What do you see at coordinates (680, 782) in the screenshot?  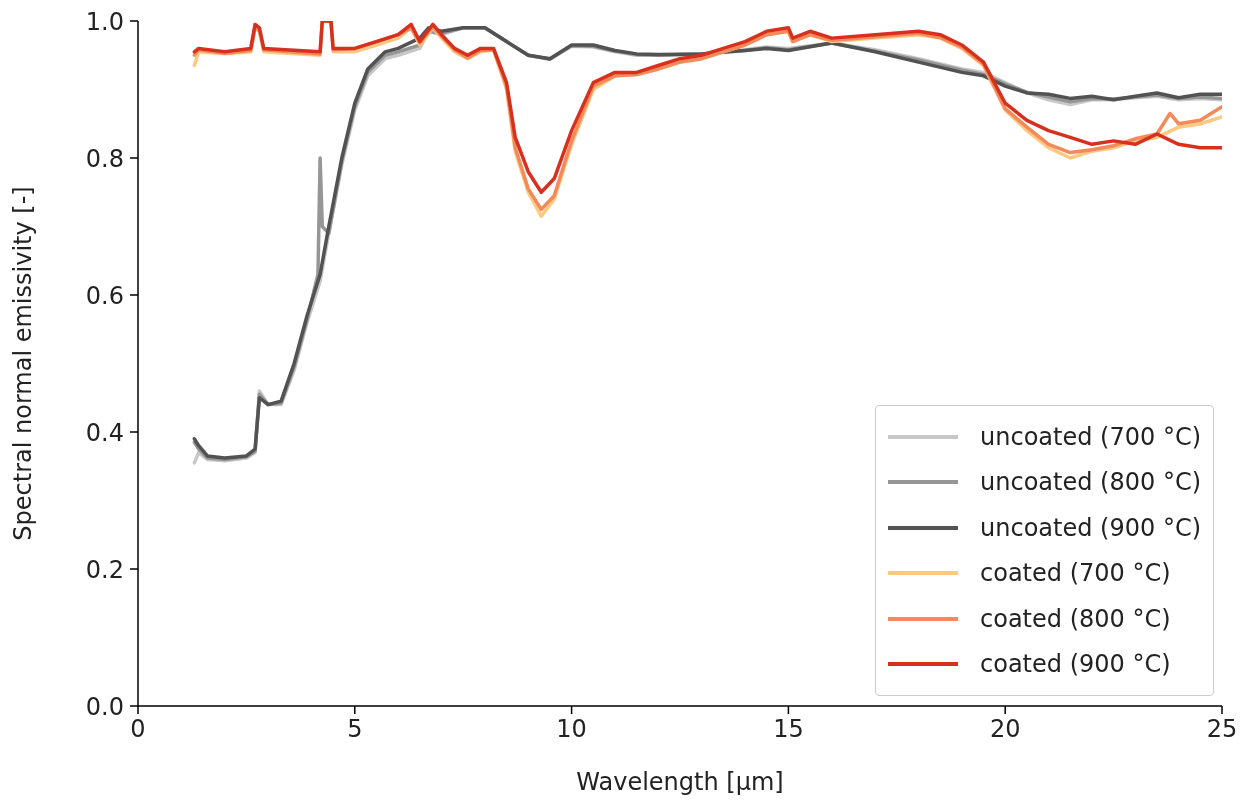 I see `x-axis-title: Wavelength [µm]` at bounding box center [680, 782].